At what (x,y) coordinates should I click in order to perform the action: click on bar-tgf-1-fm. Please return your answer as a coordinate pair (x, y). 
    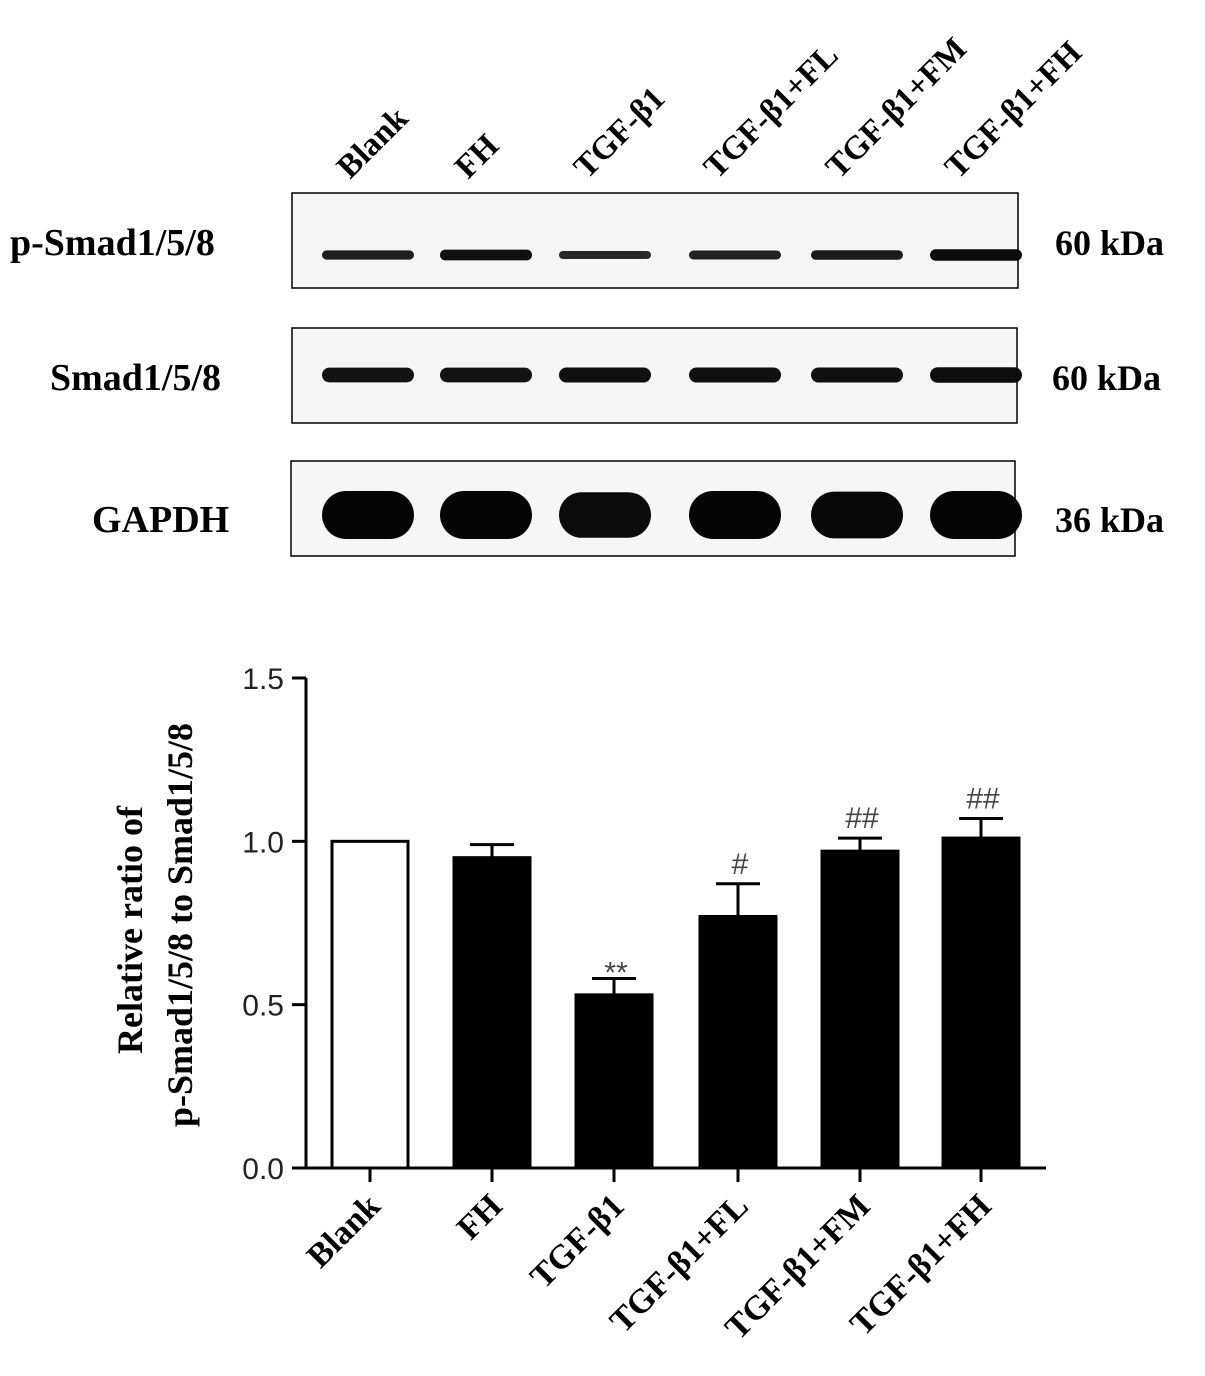
    Looking at the image, I should click on (860, 1009).